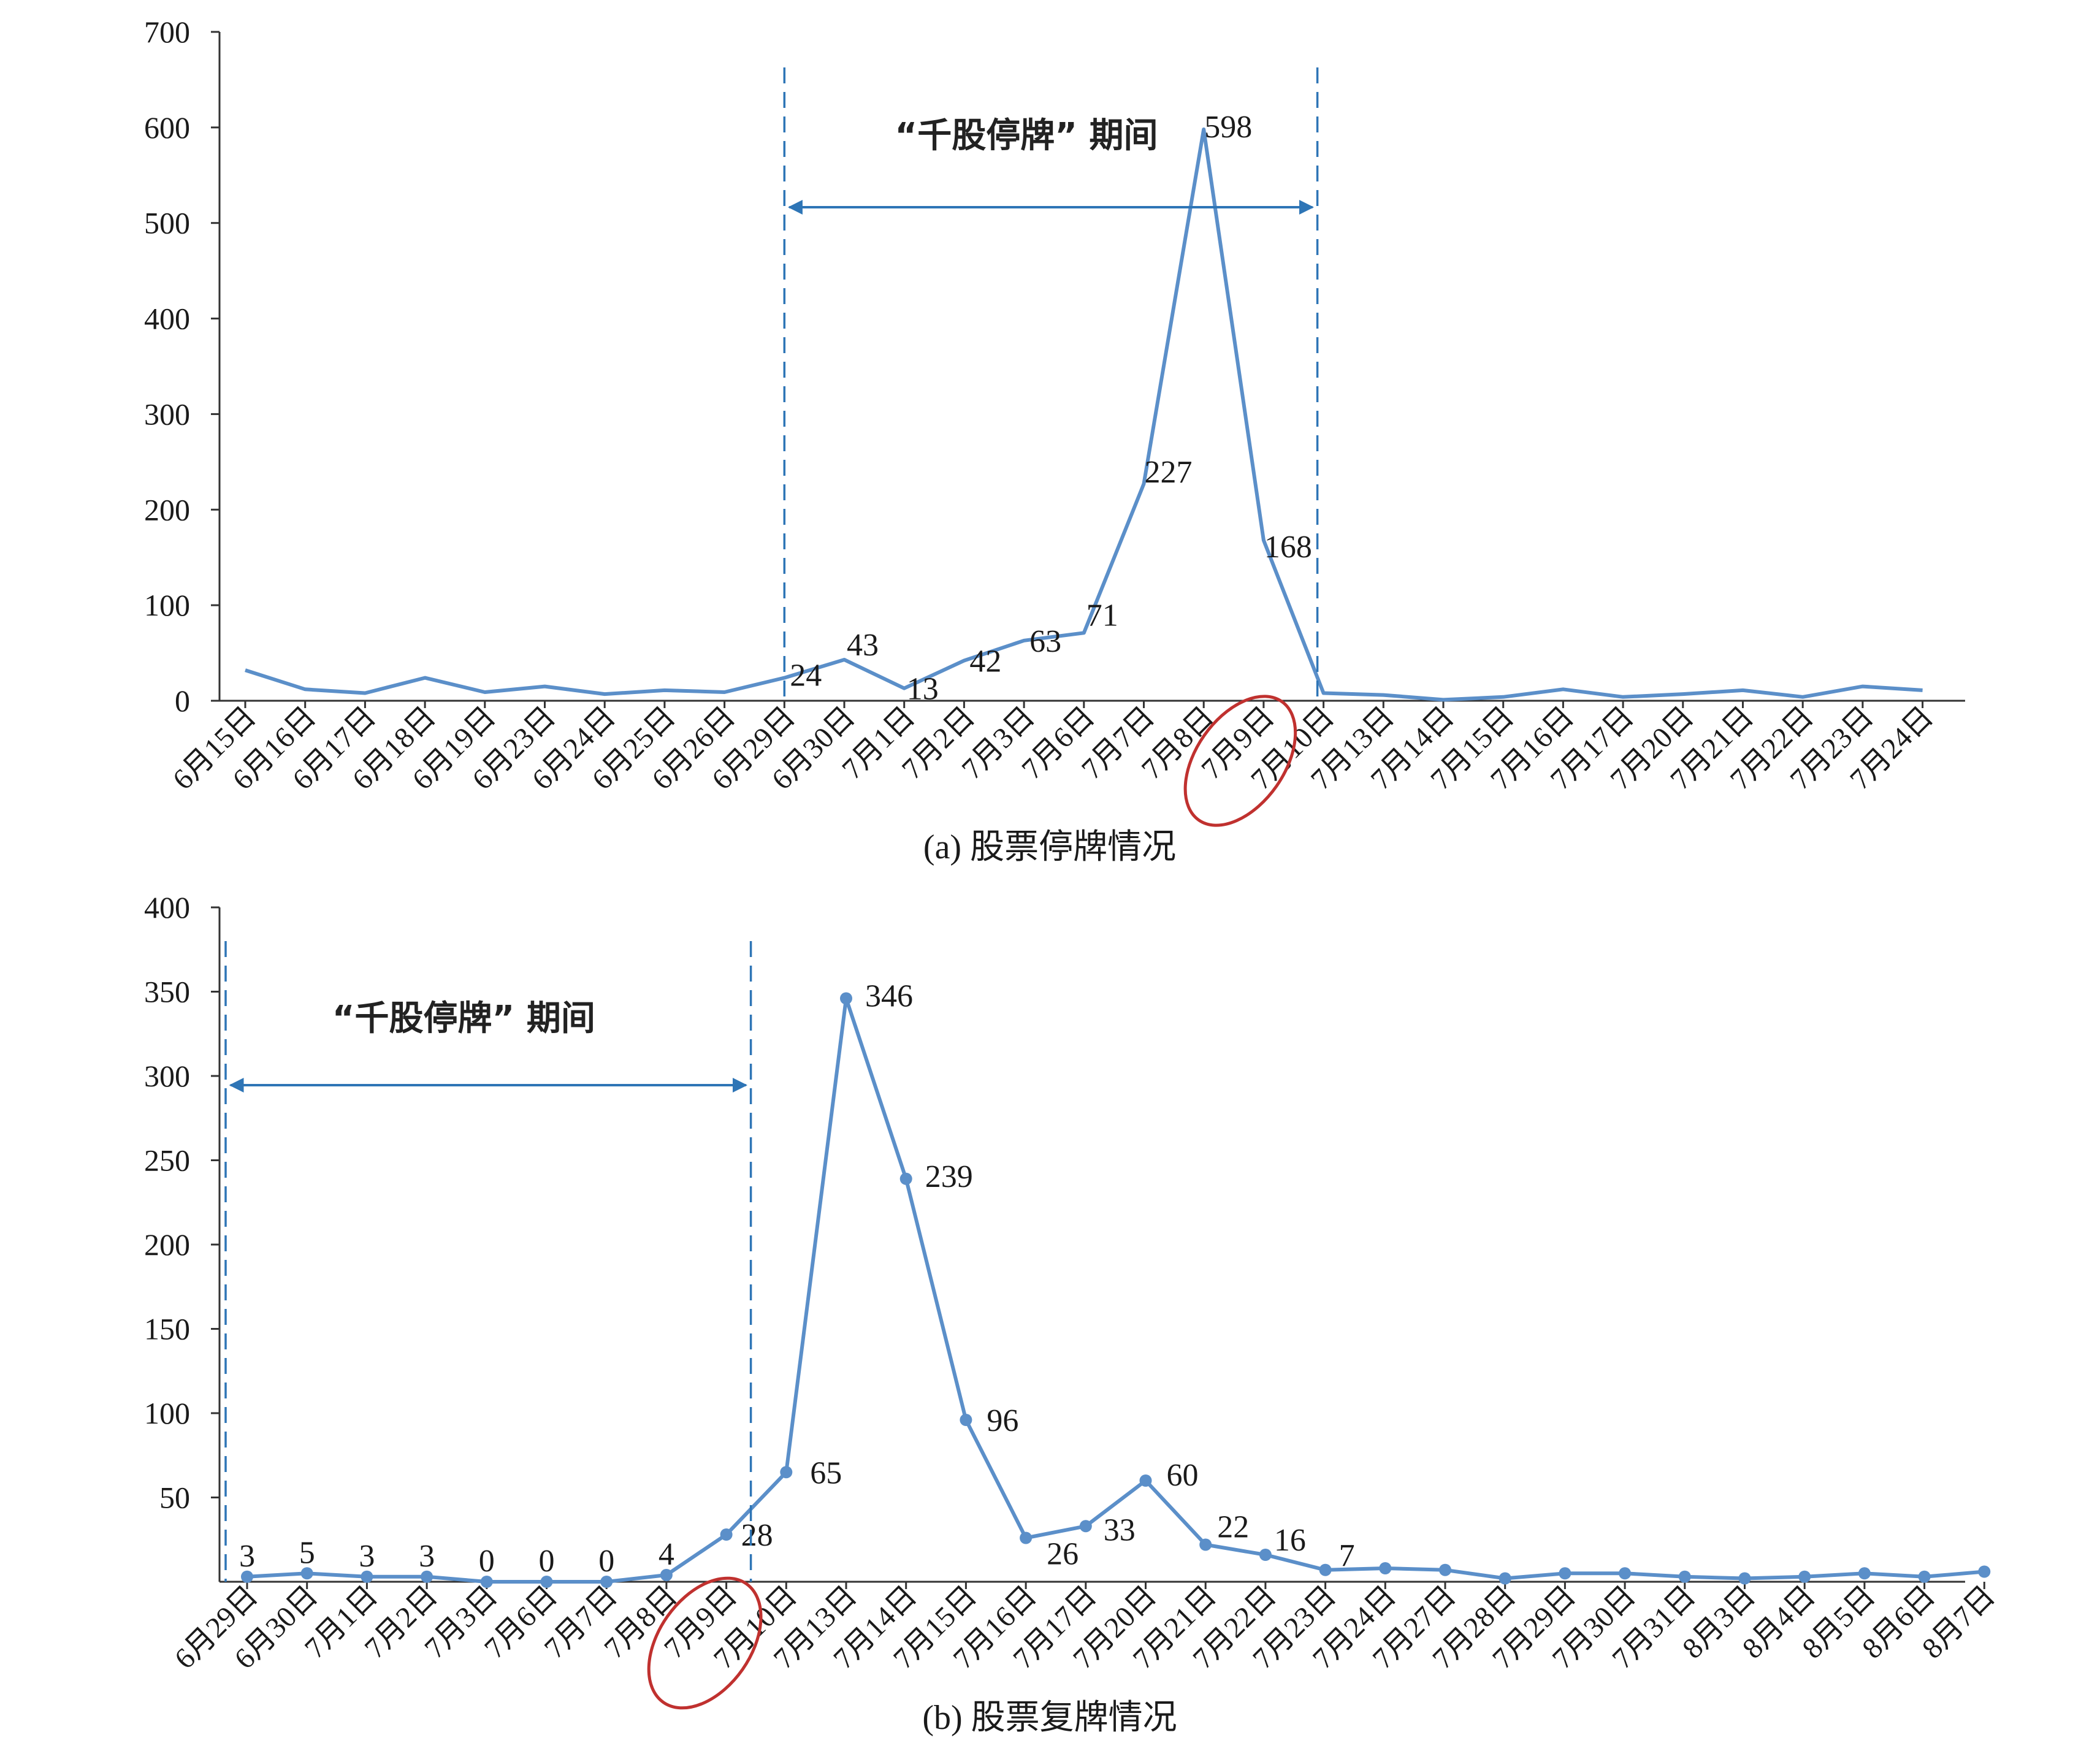 Image resolution: width=2100 pixels, height=1743 pixels. What do you see at coordinates (666, 1555) in the screenshot?
I see `data-label: 4` at bounding box center [666, 1555].